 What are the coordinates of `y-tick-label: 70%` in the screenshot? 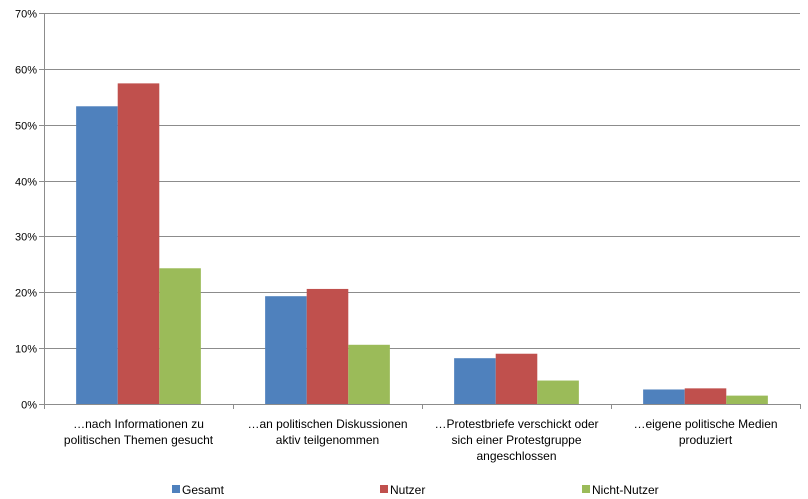 It's located at (26, 15).